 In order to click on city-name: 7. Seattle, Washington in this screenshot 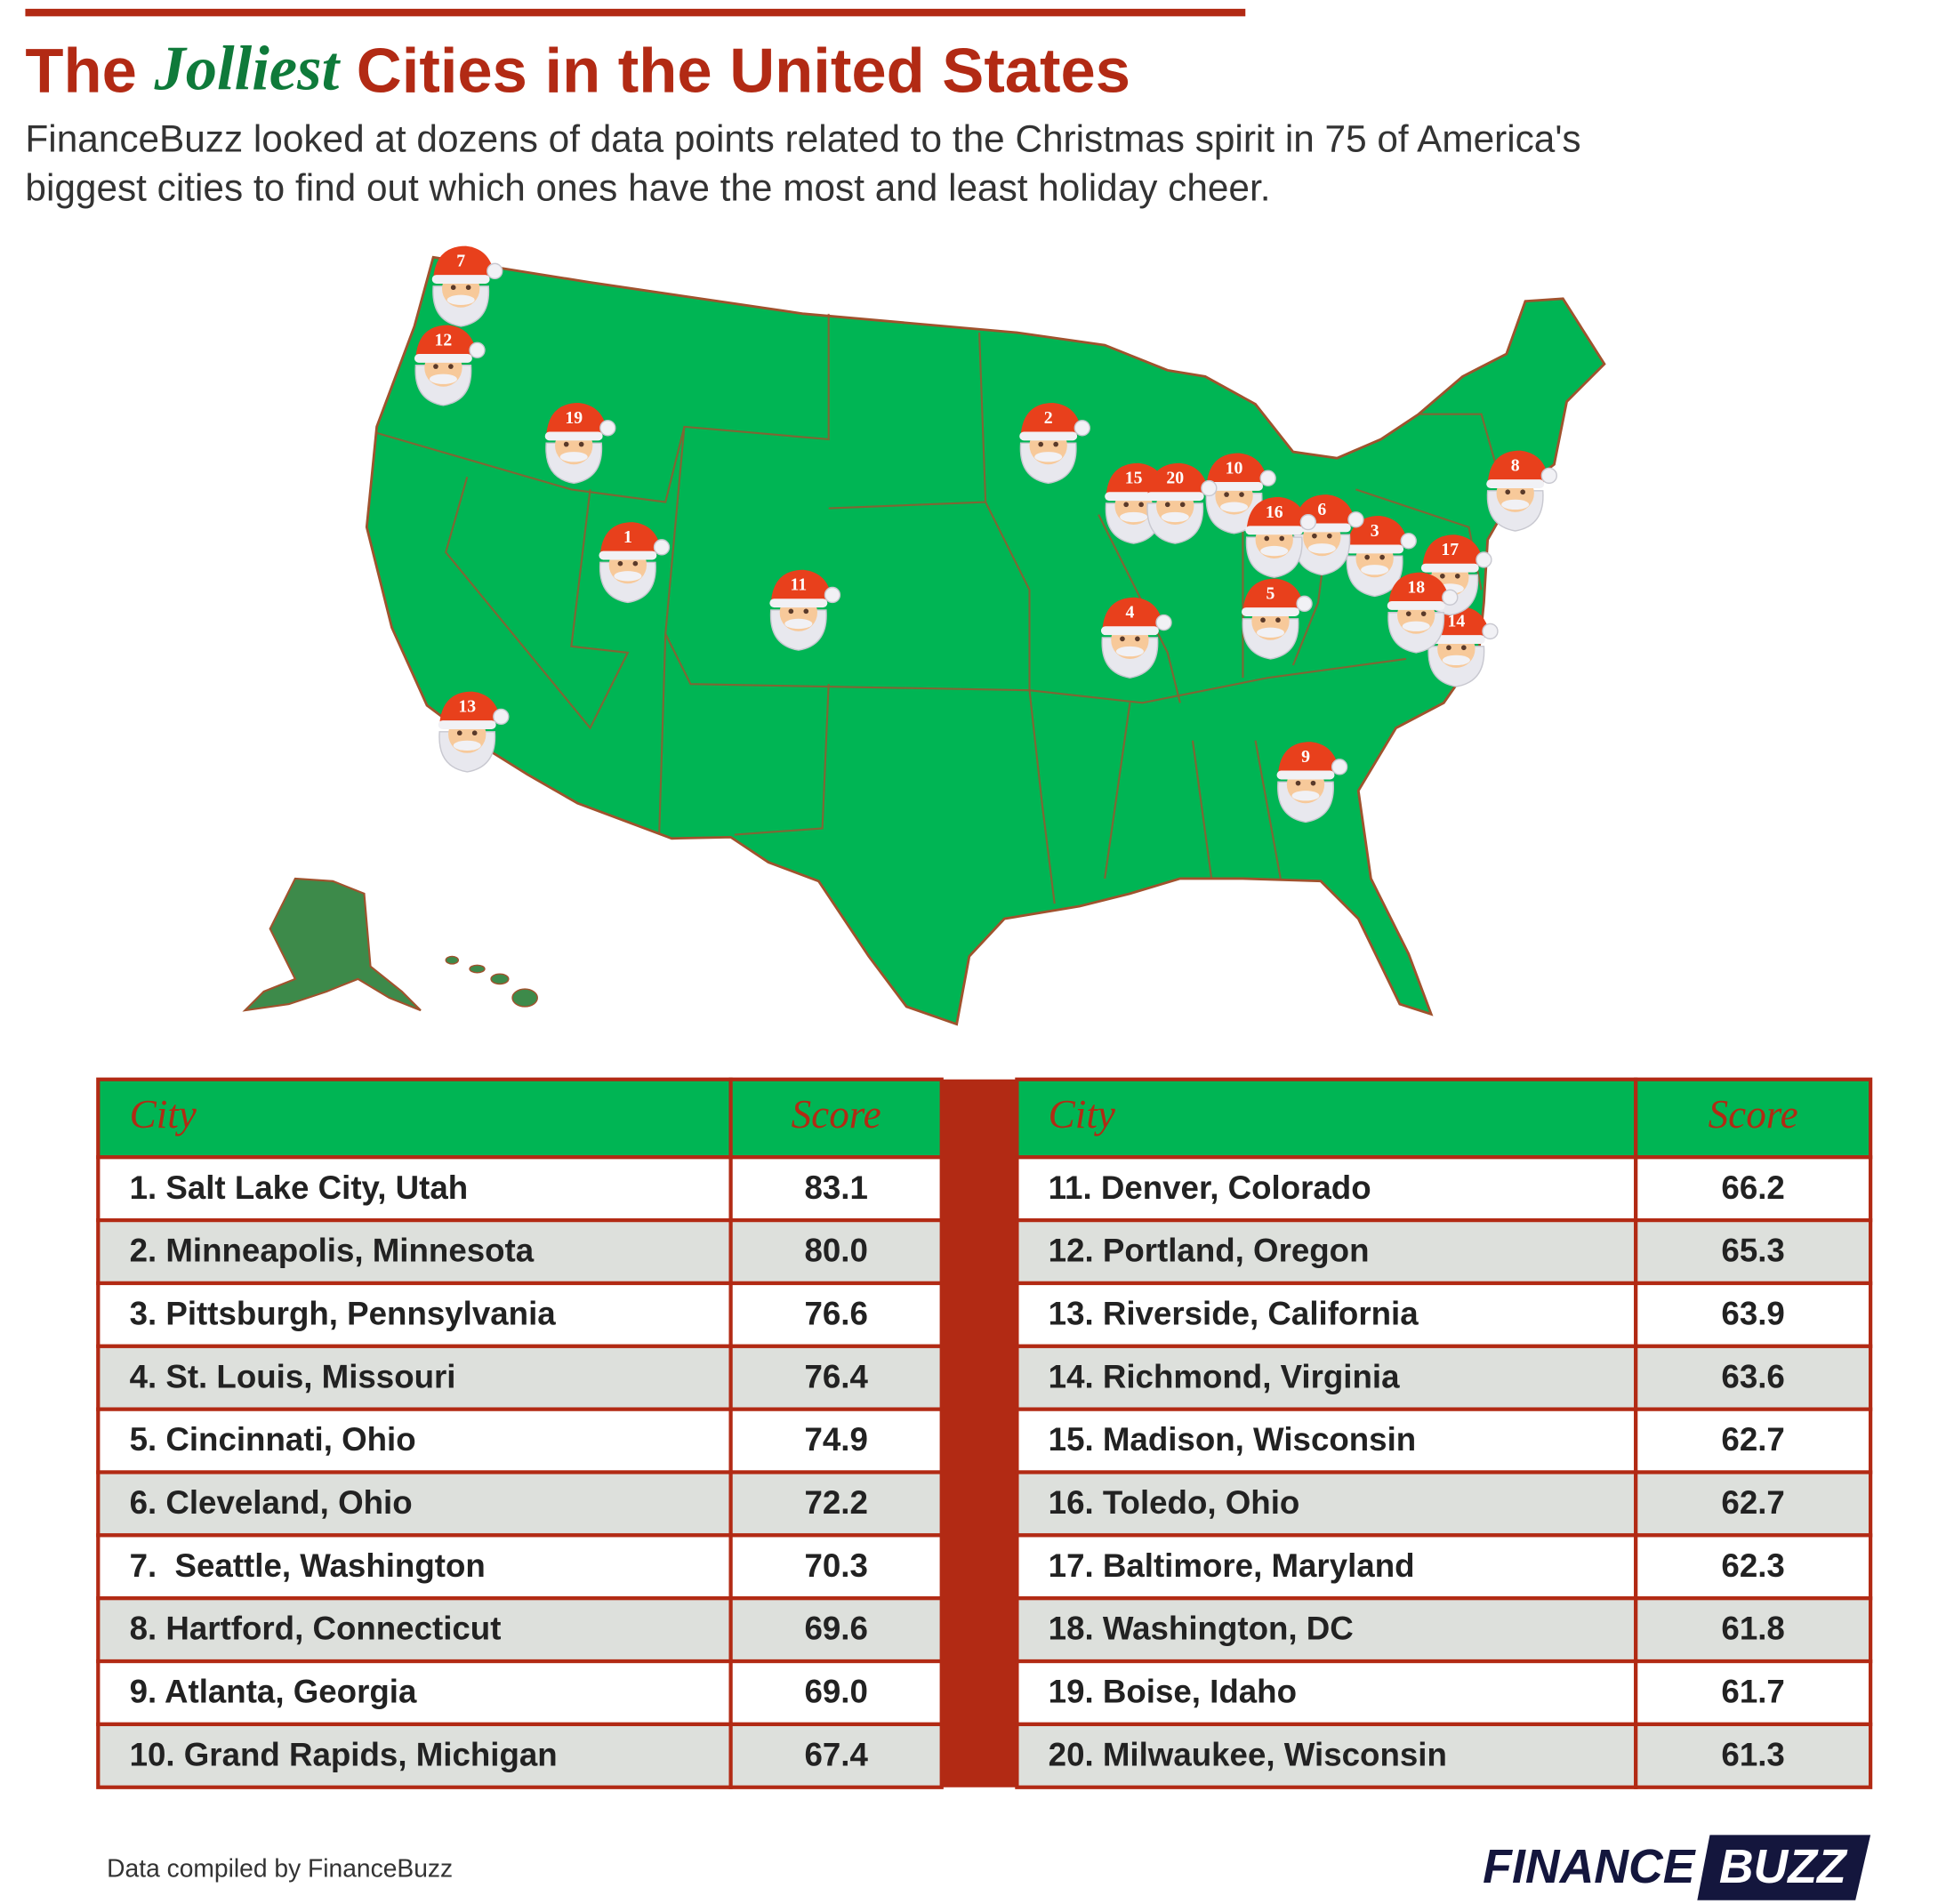, I will do `click(308, 1565)`.